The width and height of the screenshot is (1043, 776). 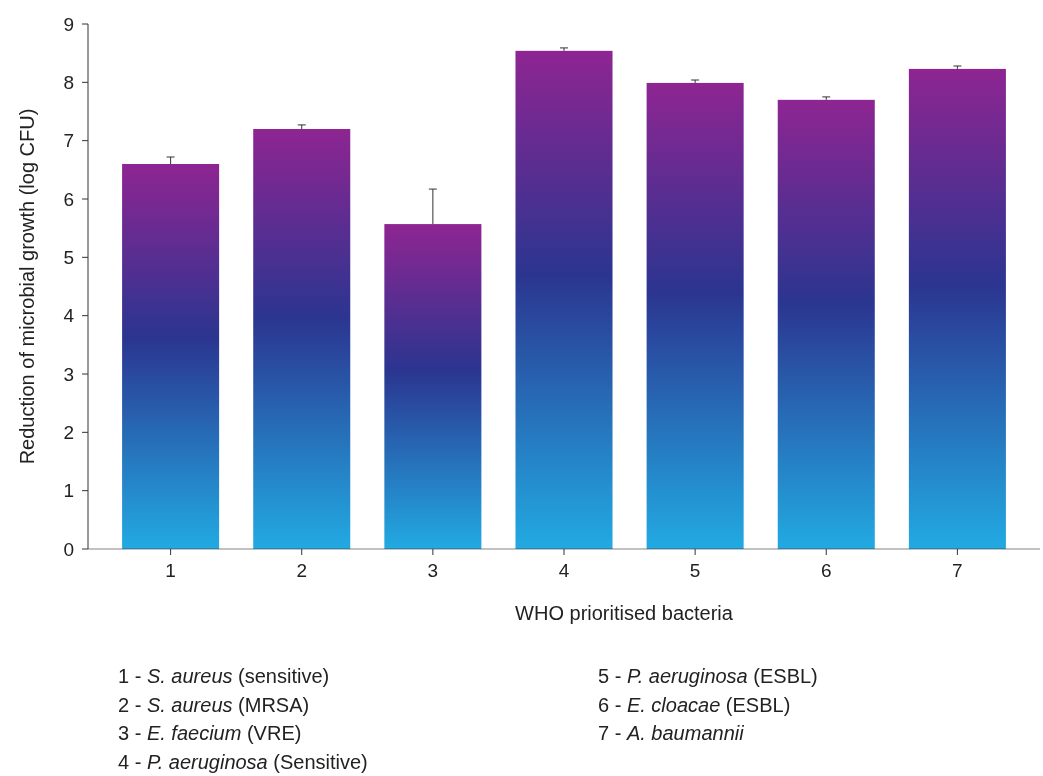 What do you see at coordinates (695, 570) in the screenshot?
I see `x-tick-label: 5` at bounding box center [695, 570].